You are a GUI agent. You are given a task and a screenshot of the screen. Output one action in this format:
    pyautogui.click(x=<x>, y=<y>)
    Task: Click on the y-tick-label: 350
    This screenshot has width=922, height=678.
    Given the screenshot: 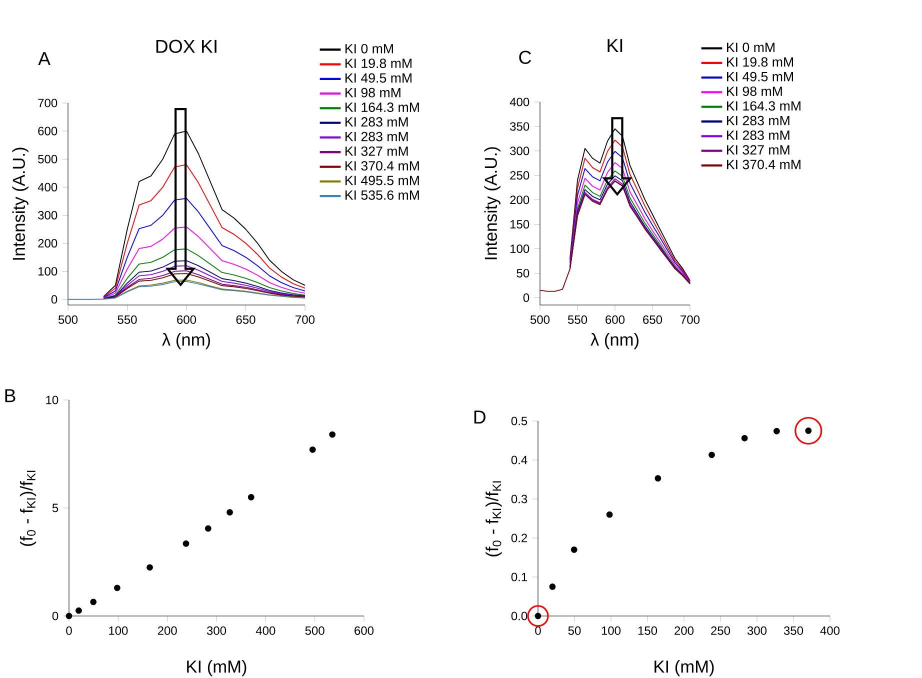 What is the action you would take?
    pyautogui.click(x=520, y=126)
    